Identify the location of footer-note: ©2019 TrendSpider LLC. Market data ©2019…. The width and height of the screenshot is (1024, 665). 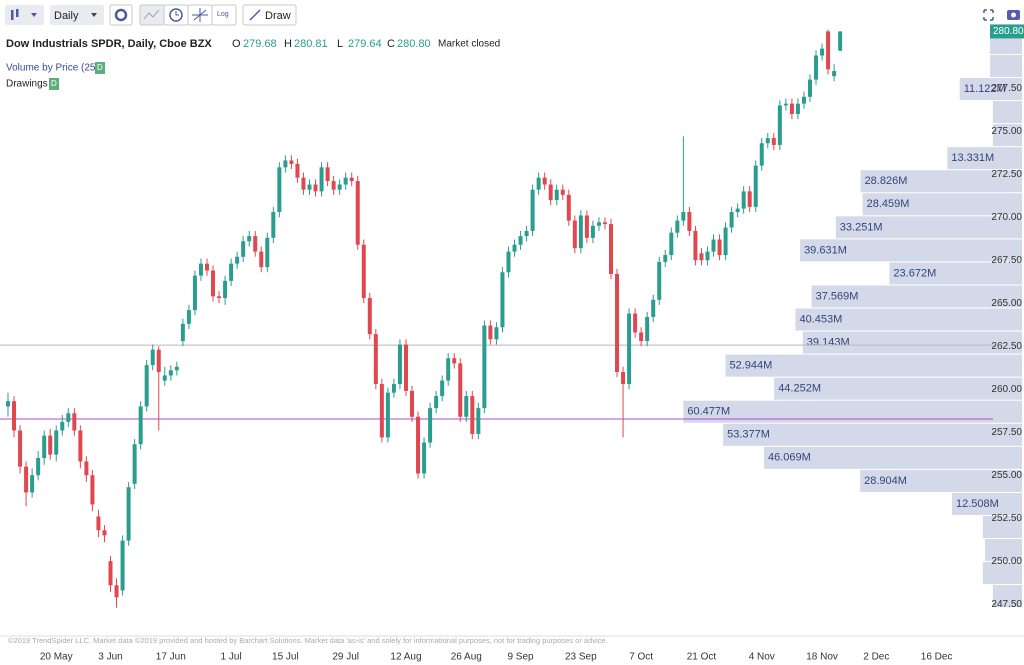
(308, 640).